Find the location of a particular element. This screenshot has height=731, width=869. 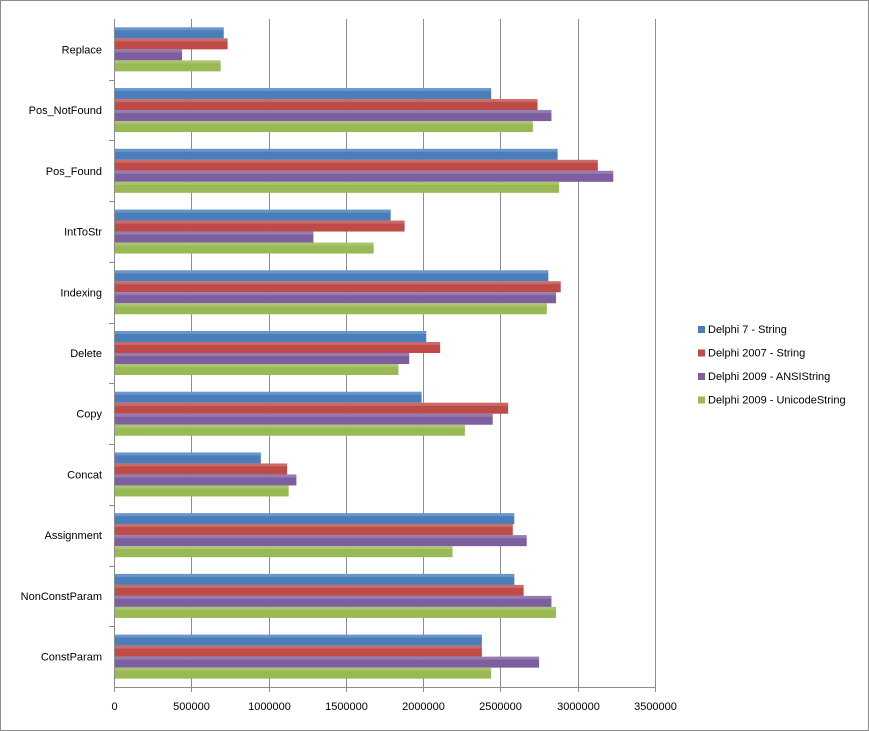

category-label: NonConstParam is located at coordinates (61, 597).